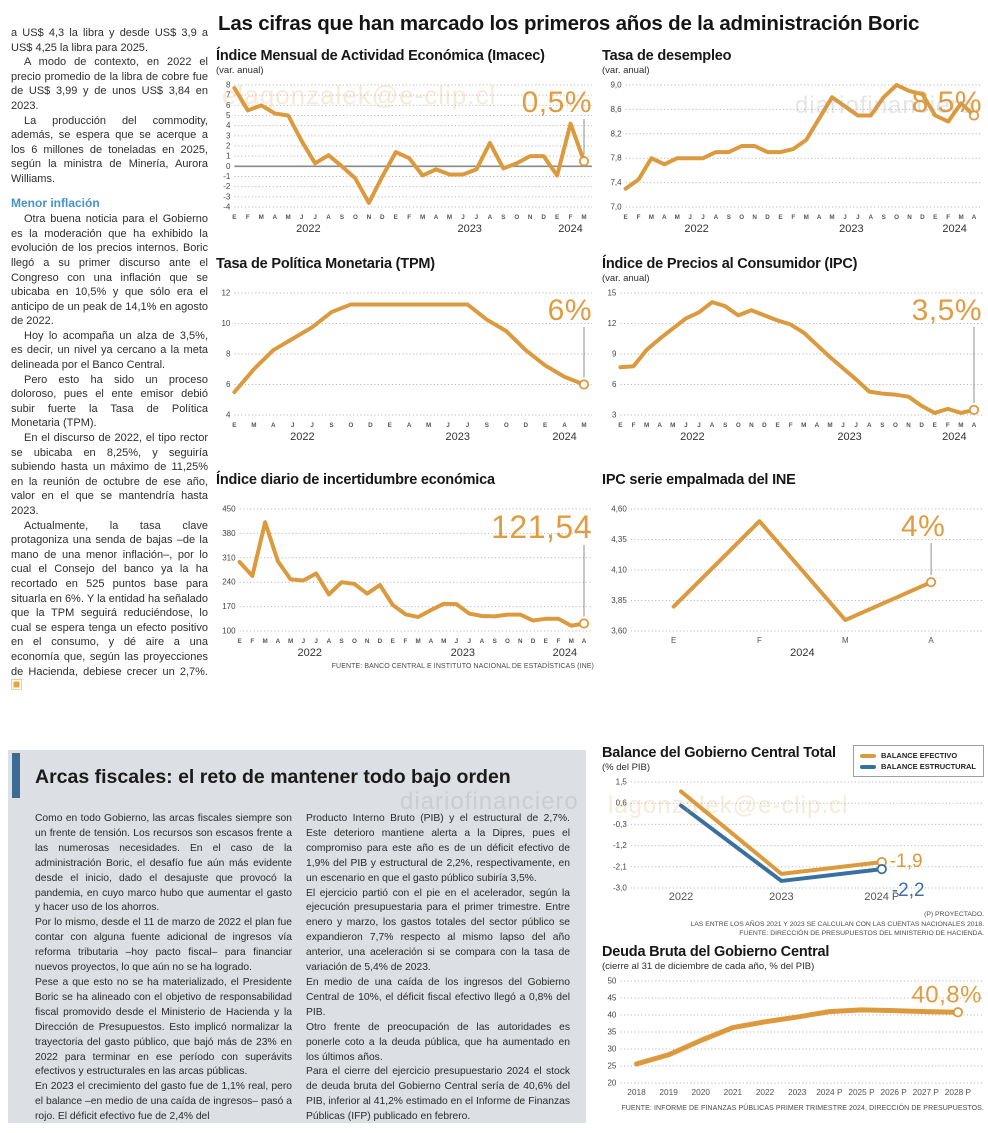 This screenshot has height=1133, width=988. I want to click on svg-text: 380, so click(229, 533).